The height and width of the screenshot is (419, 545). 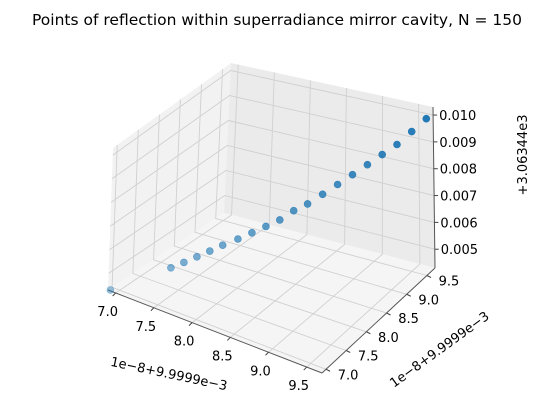 What do you see at coordinates (523, 155) in the screenshot?
I see `z-axis-label: +3.06344e3` at bounding box center [523, 155].